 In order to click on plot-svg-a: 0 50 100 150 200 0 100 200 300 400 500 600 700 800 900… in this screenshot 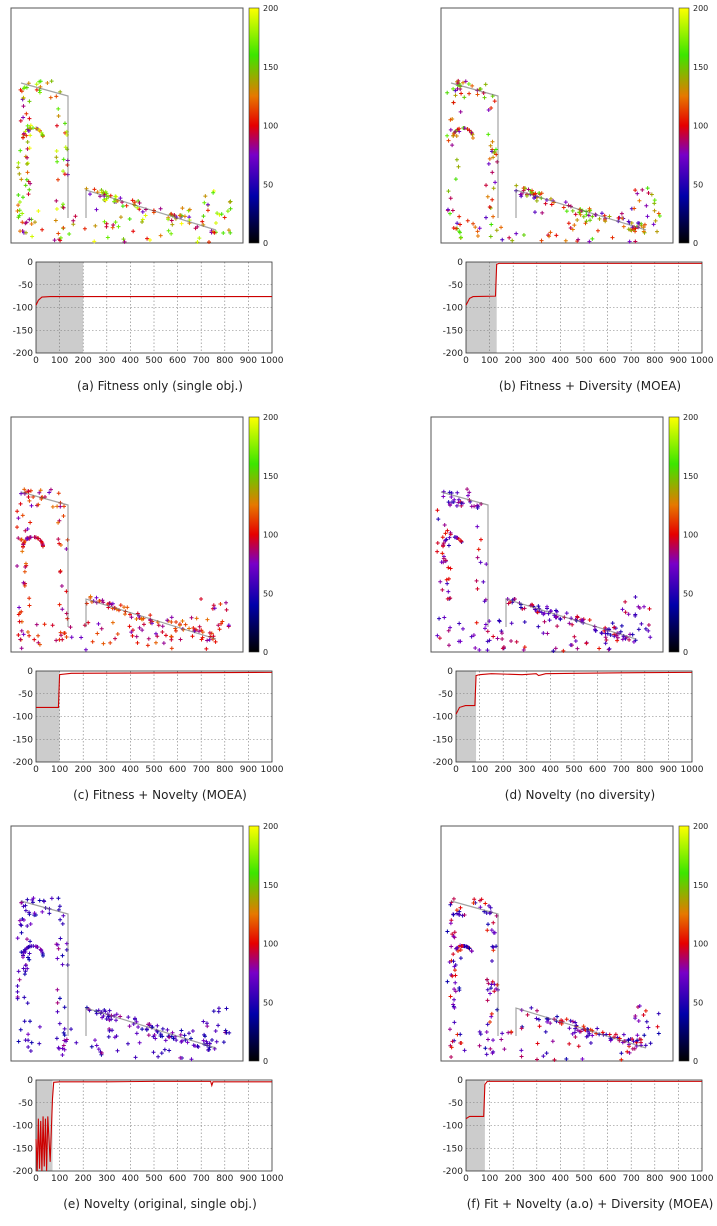, I will do `click(147, 185)`.